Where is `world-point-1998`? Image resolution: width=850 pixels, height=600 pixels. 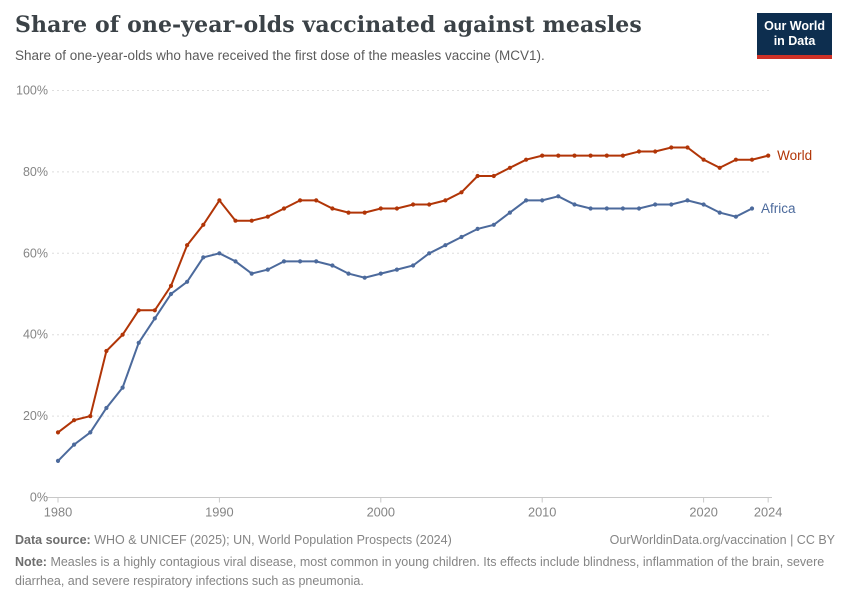 world-point-1998 is located at coordinates (348, 212).